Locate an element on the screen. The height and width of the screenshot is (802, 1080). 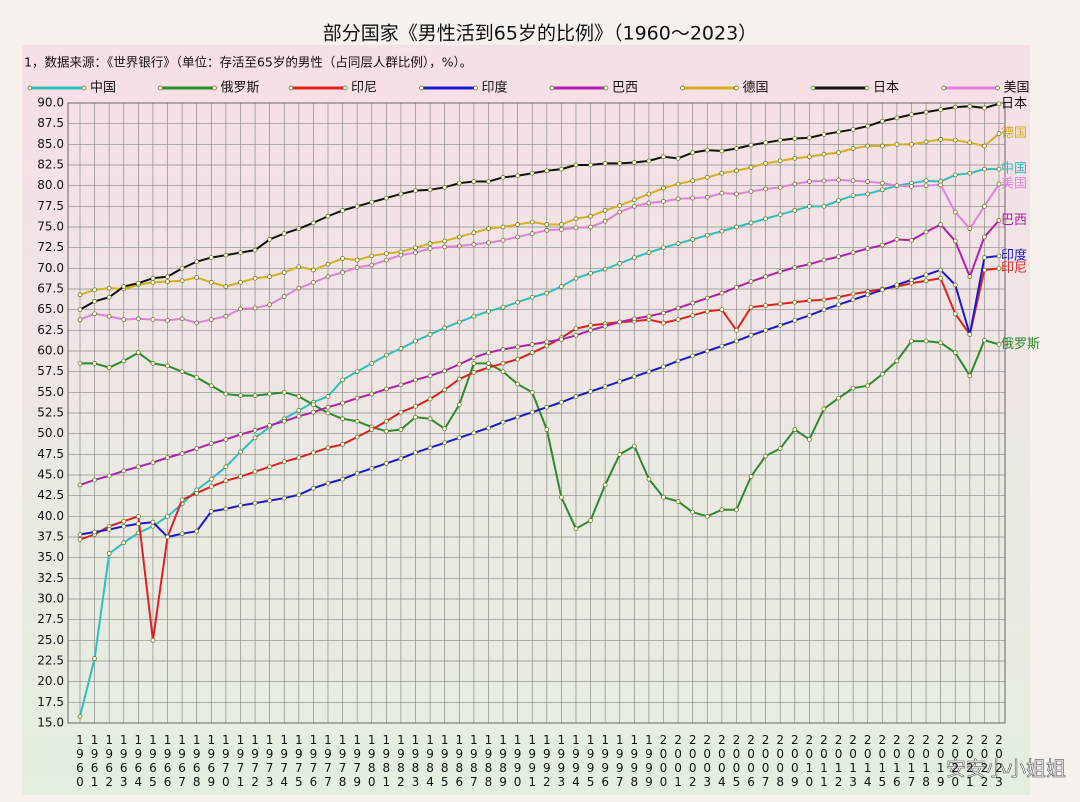
x-tick-label: 1961 is located at coordinates (95, 761).